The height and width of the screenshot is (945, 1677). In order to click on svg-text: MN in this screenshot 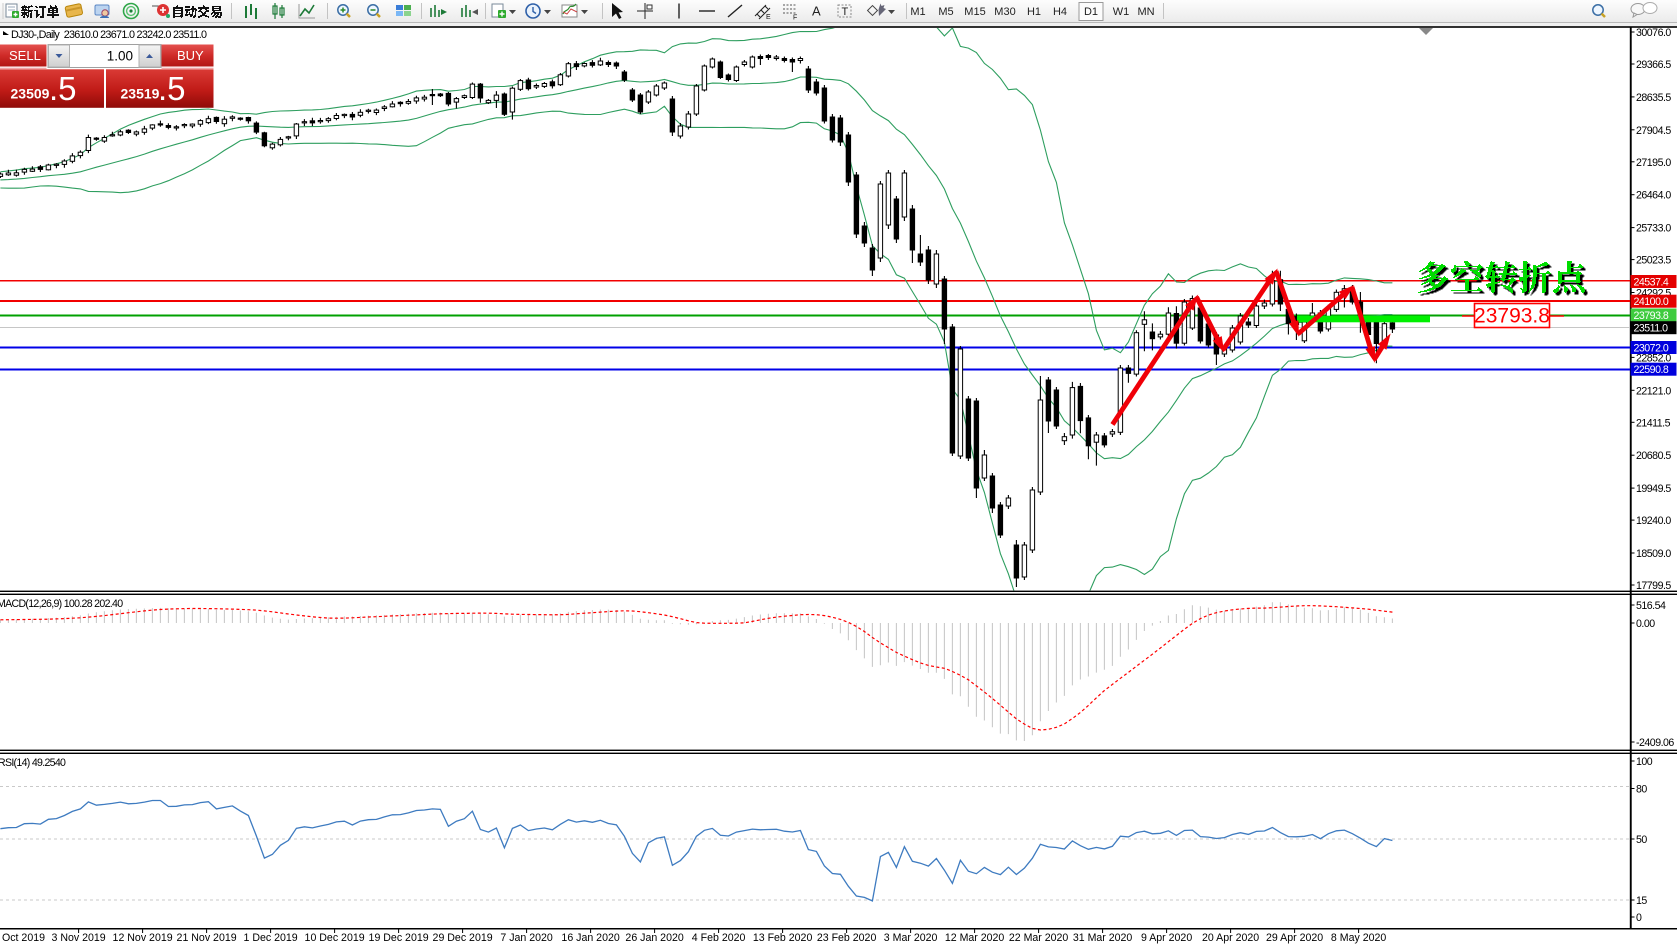, I will do `click(1145, 12)`.